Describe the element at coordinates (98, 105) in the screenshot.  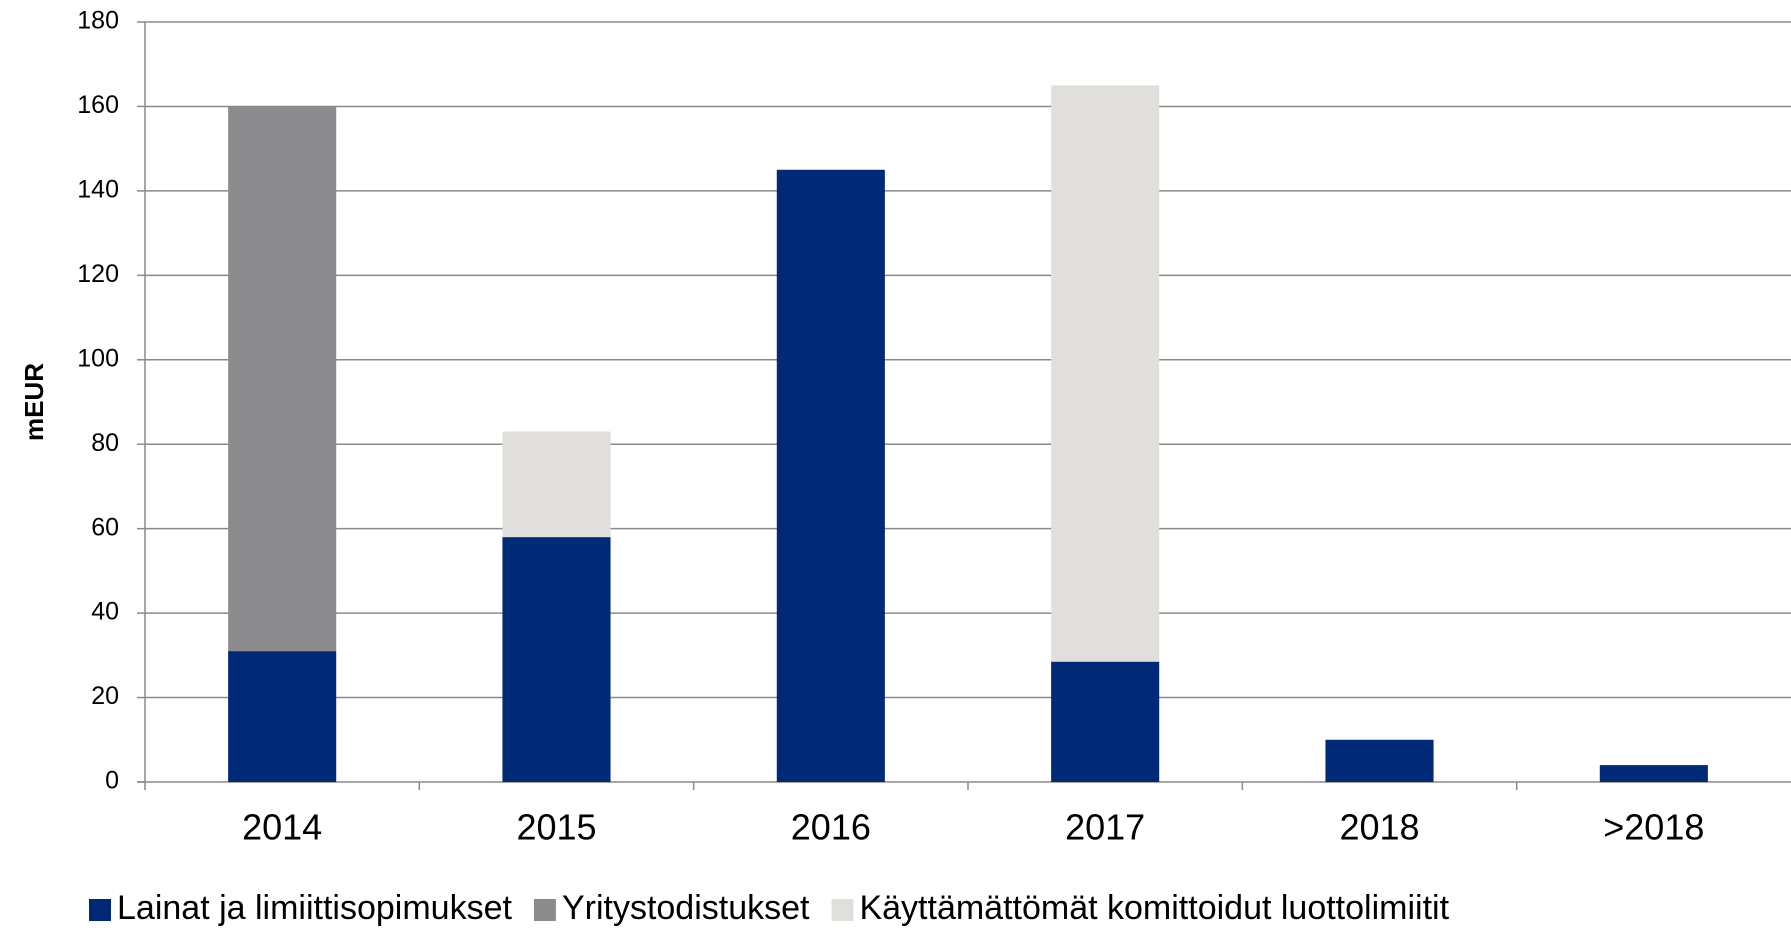
I see `y-tick-label: 160` at that location.